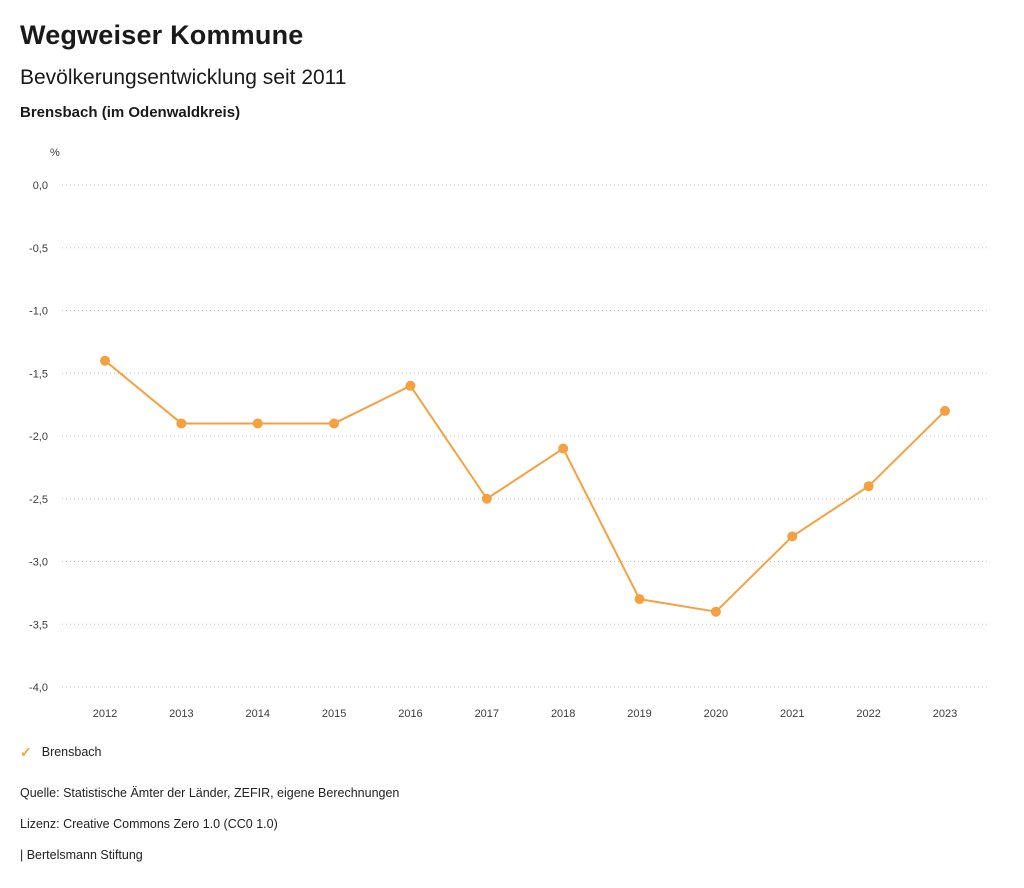  What do you see at coordinates (38, 249) in the screenshot?
I see `y-tick-label: -0,5` at bounding box center [38, 249].